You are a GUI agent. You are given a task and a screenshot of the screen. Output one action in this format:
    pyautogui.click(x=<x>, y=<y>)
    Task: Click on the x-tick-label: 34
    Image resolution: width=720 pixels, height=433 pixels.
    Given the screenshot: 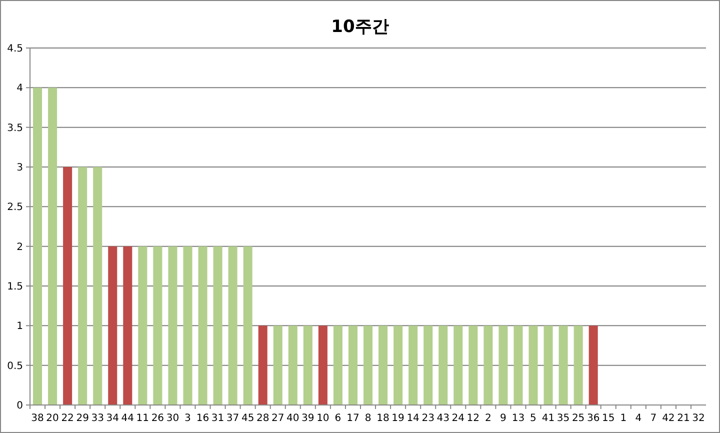 What is the action you would take?
    pyautogui.click(x=112, y=418)
    